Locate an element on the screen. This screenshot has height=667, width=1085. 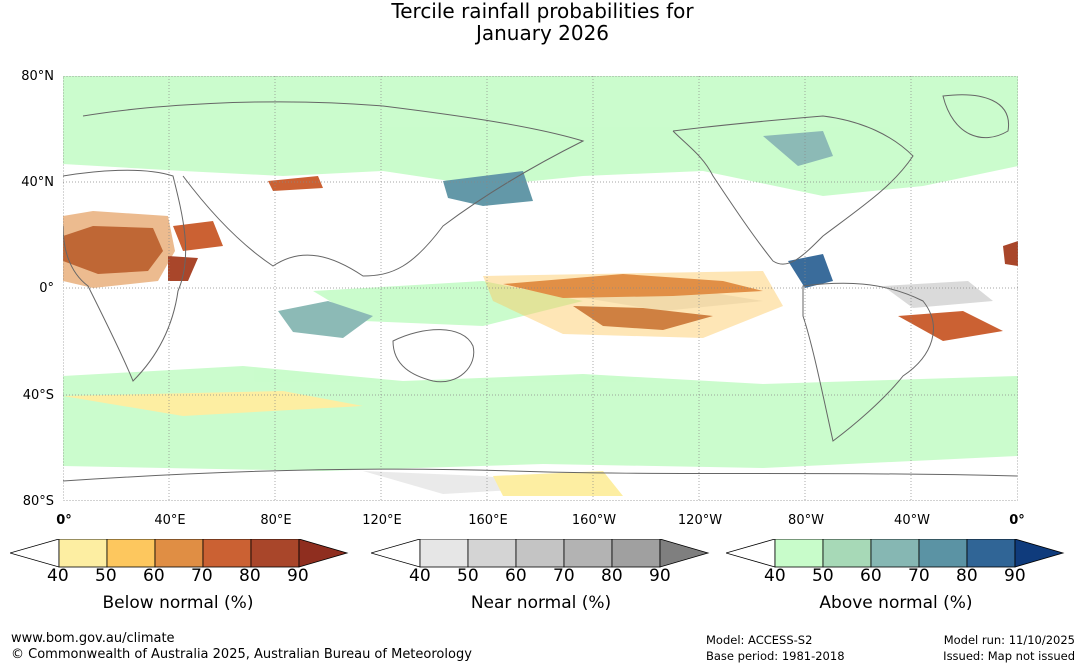
lon-label-160e: 160°E is located at coordinates (488, 520).